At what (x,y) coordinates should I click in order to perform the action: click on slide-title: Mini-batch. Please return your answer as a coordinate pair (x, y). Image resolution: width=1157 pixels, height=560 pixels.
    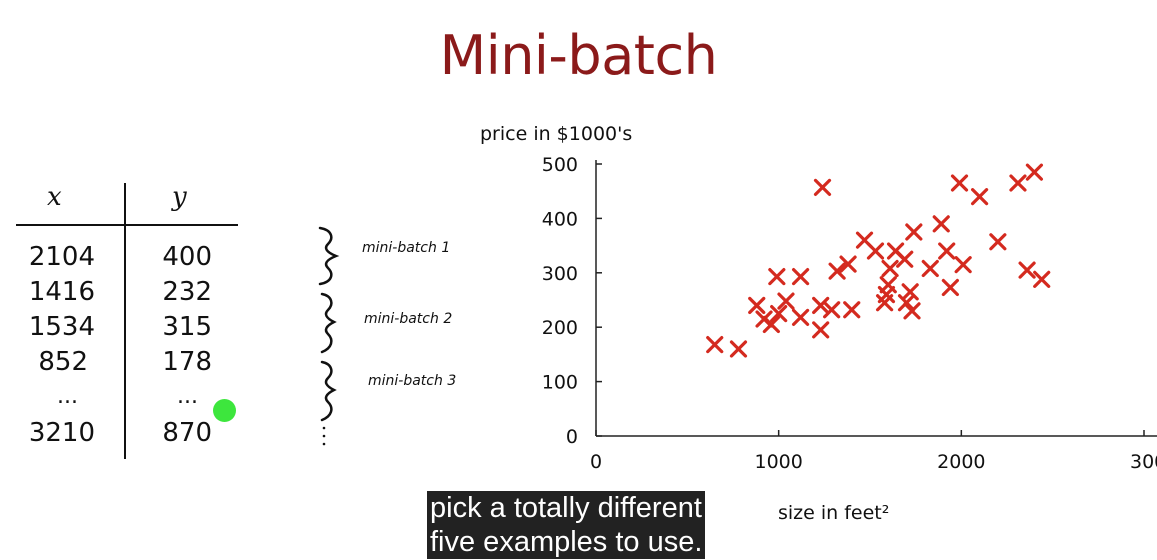
    Looking at the image, I should click on (578, 55).